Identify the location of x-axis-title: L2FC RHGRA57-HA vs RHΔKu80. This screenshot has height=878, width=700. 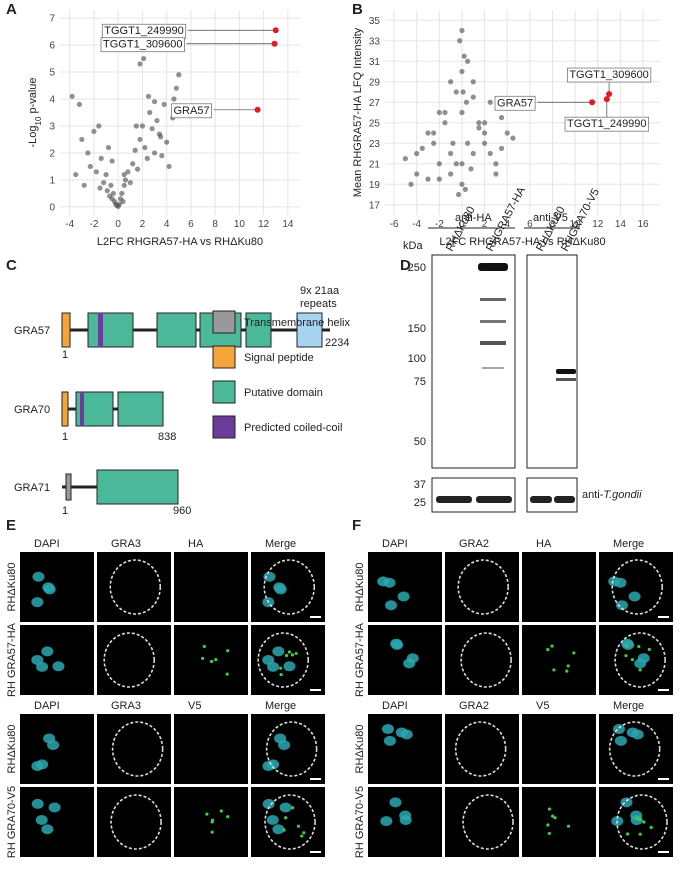
(522, 242).